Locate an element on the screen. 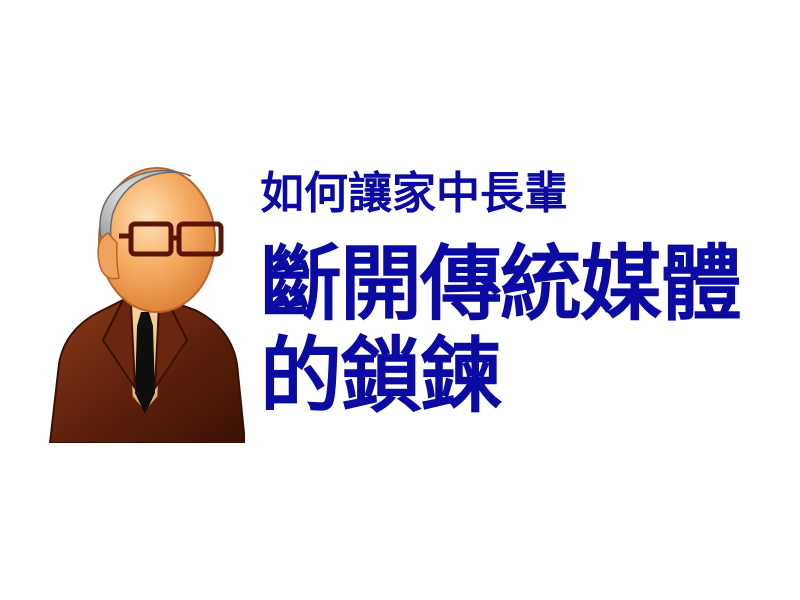  face-shape is located at coordinates (157, 240).